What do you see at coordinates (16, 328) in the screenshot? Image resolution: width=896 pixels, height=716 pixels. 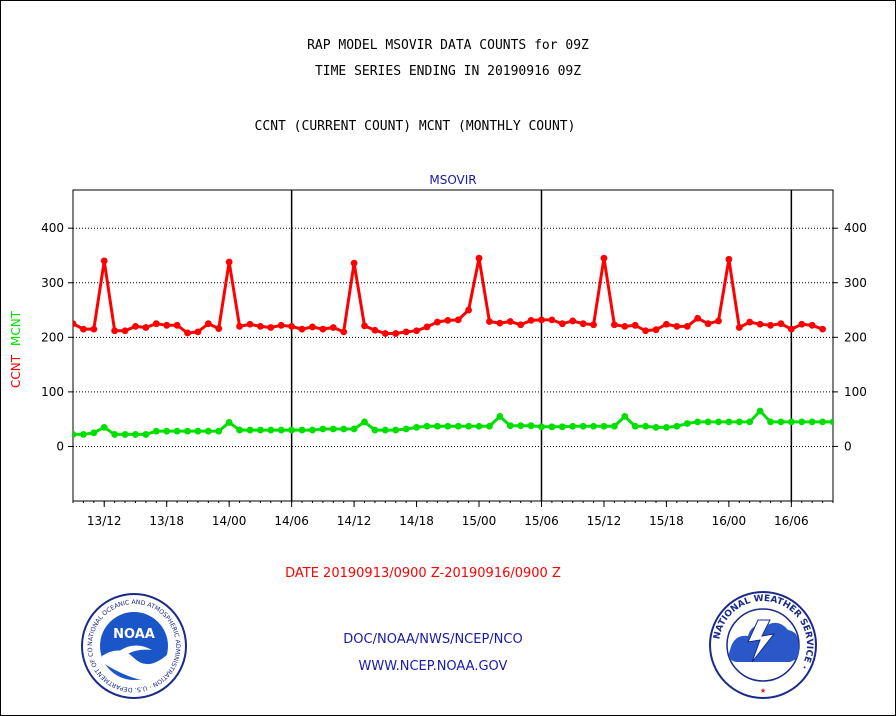 I see `y-axis-label-mcnt: MCNT` at bounding box center [16, 328].